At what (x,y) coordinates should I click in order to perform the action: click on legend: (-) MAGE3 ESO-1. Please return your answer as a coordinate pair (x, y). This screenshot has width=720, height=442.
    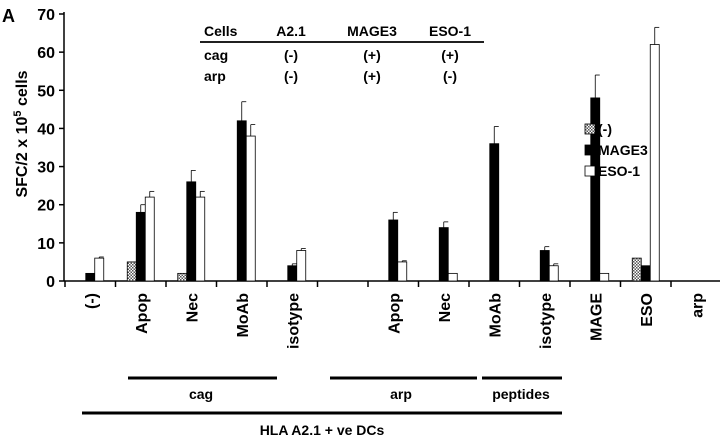
    Looking at the image, I should click on (616, 150).